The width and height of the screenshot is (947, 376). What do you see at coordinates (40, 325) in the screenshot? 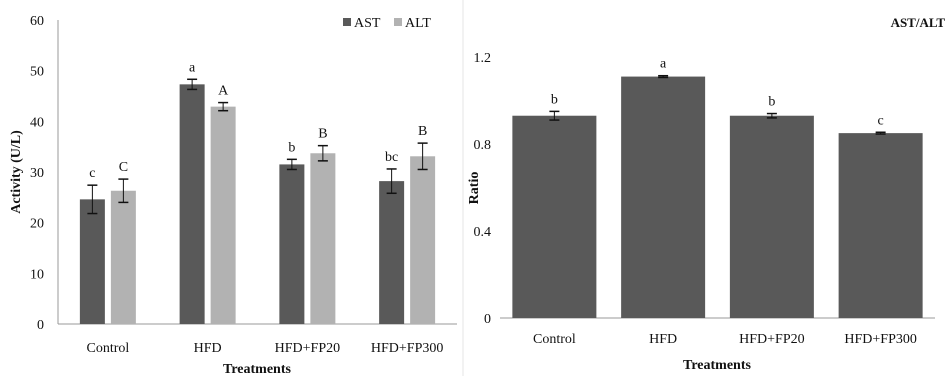
I see `activity-y-tick-0: 0` at bounding box center [40, 325].